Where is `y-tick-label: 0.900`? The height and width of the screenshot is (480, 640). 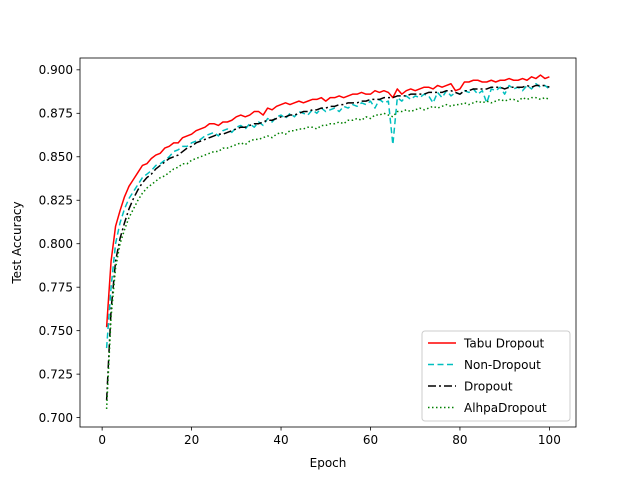
y-tick-label: 0.900 is located at coordinates (56, 70).